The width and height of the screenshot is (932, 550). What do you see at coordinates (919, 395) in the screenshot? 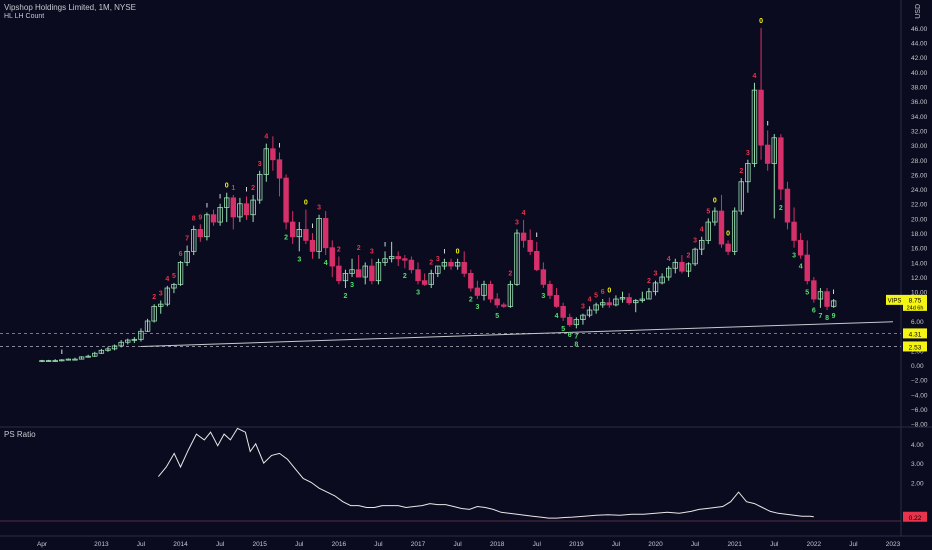
I see `price-axis-tick: −4.00` at bounding box center [919, 395].